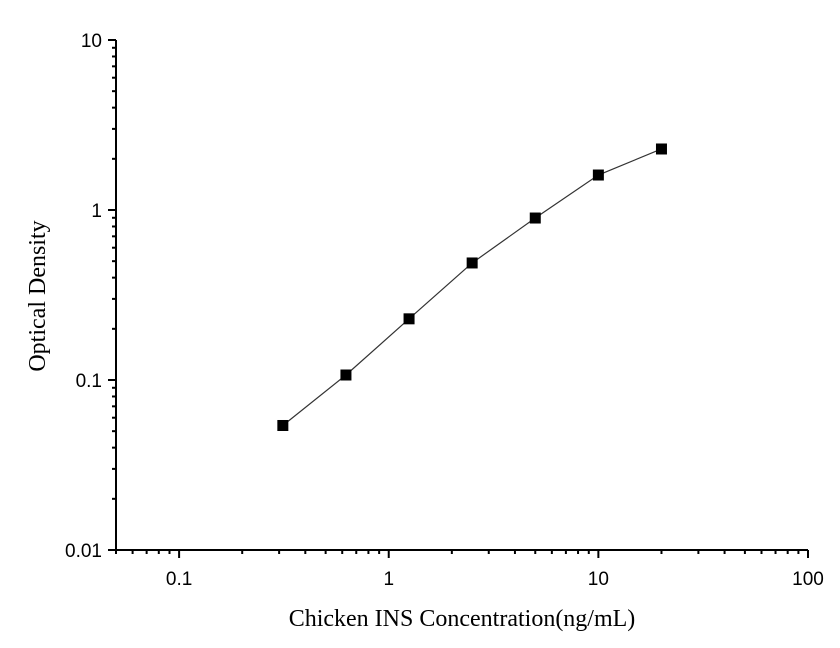  I want to click on y-tick-label: 0.1, so click(89, 381).